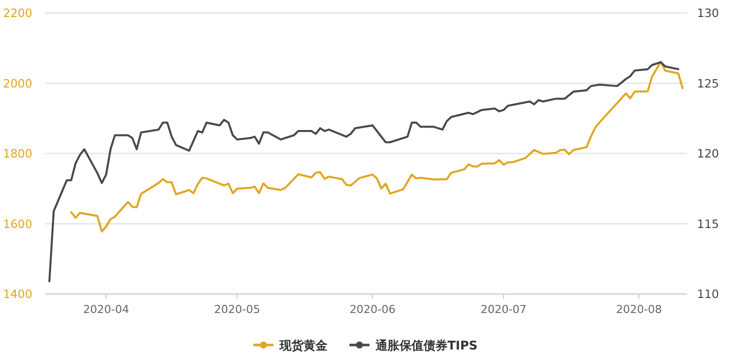 Image resolution: width=731 pixels, height=353 pixels. Describe the element at coordinates (373, 309) in the screenshot. I see `x-tick-label: 2020-06` at that location.